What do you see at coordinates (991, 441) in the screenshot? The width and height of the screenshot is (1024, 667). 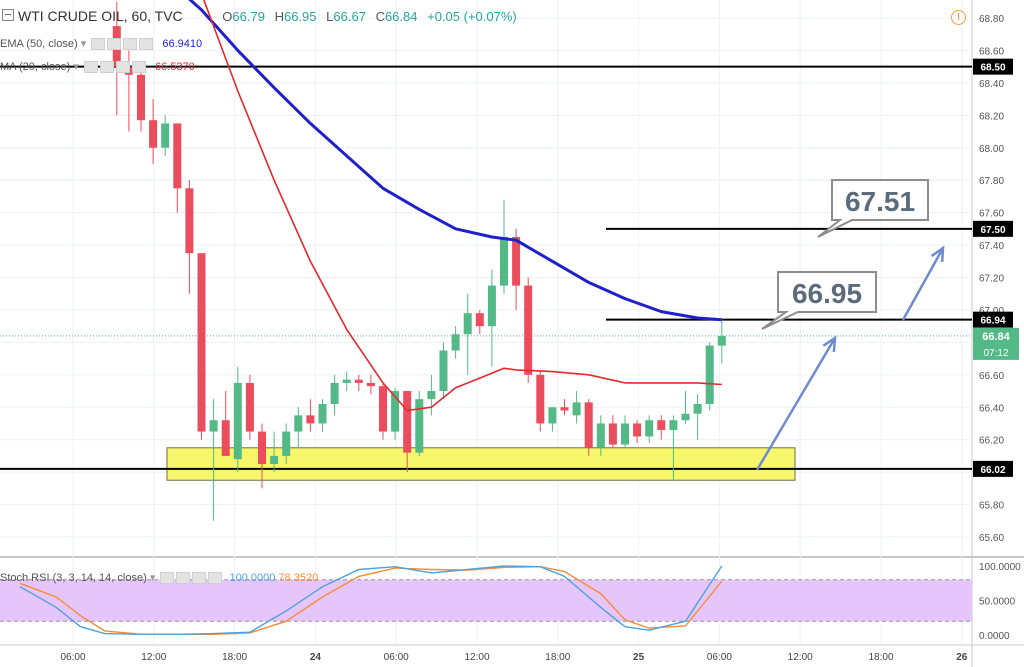 I see `price-tick-label: 66.20` at bounding box center [991, 441].